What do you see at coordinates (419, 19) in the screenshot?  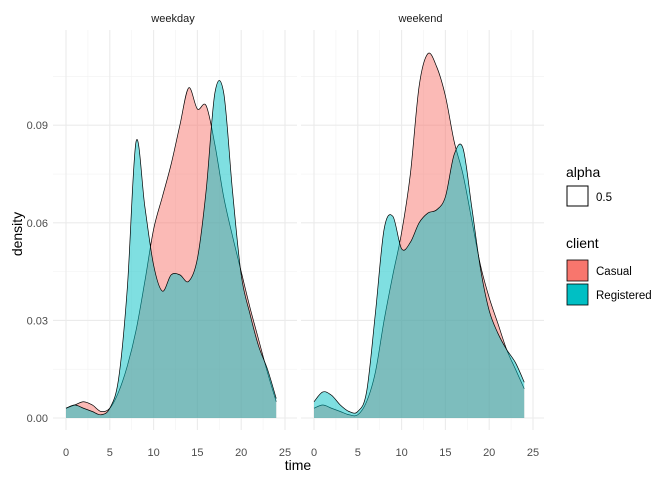 I see `facet-label-weekend: weekend` at bounding box center [419, 19].